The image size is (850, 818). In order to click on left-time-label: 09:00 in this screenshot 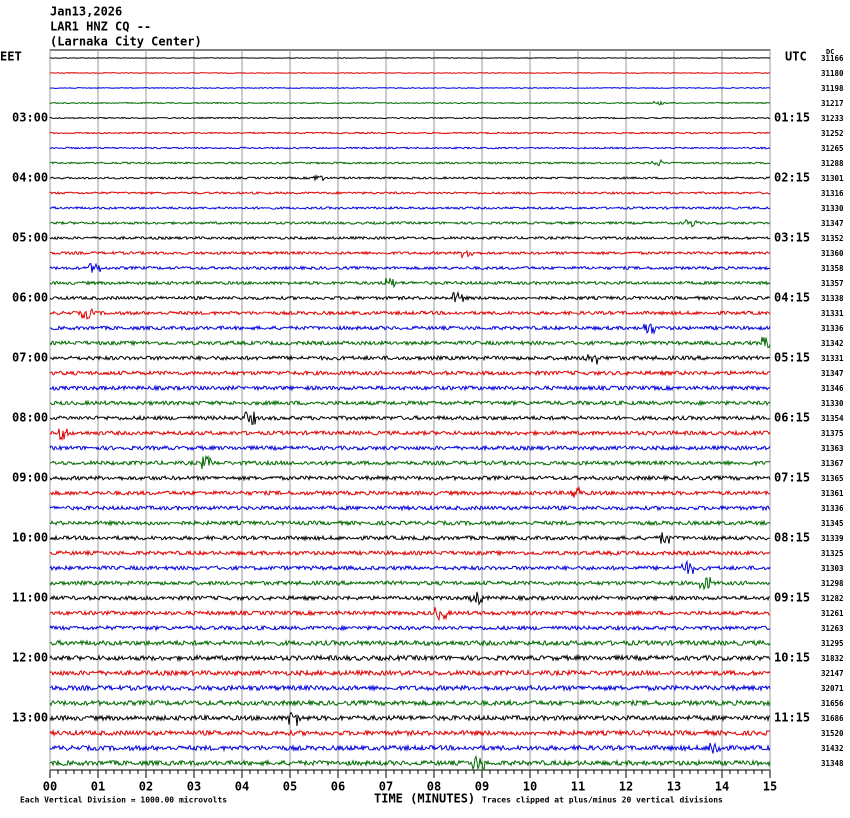, I will do `click(30, 478)`.